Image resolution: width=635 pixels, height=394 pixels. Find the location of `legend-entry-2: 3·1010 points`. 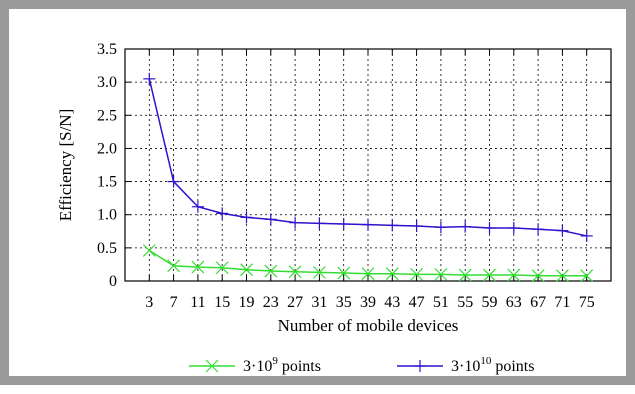

legend-entry-2: 3·1010 points is located at coordinates (465, 365).